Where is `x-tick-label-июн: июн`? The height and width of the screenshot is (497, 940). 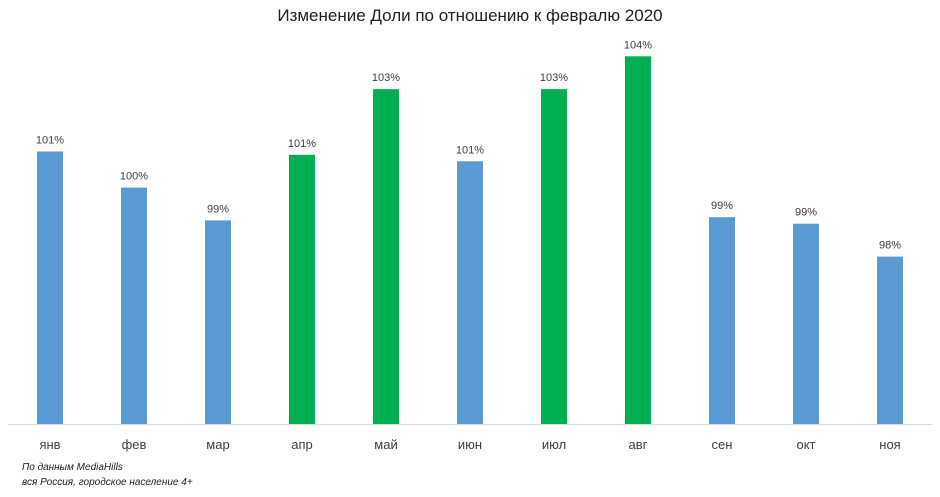
x-tick-label-июн: июн is located at coordinates (470, 444).